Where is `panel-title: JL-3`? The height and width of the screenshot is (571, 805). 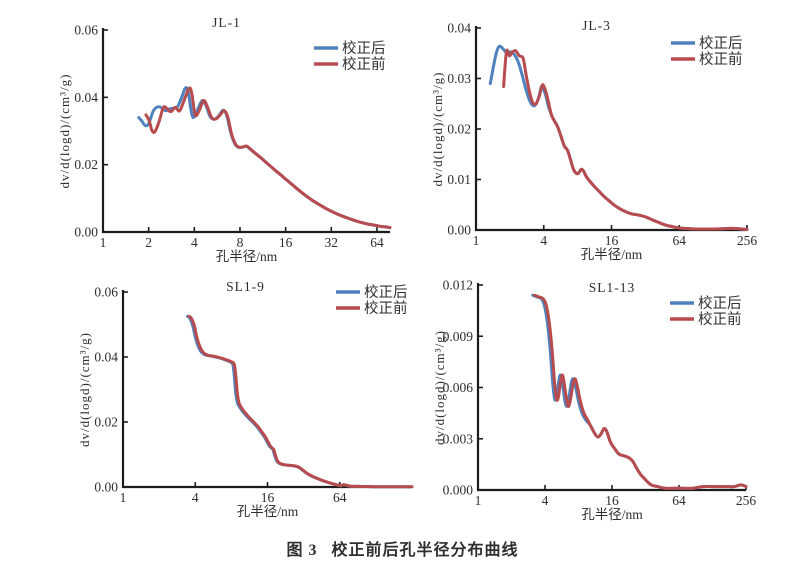 panel-title: JL-3 is located at coordinates (596, 25).